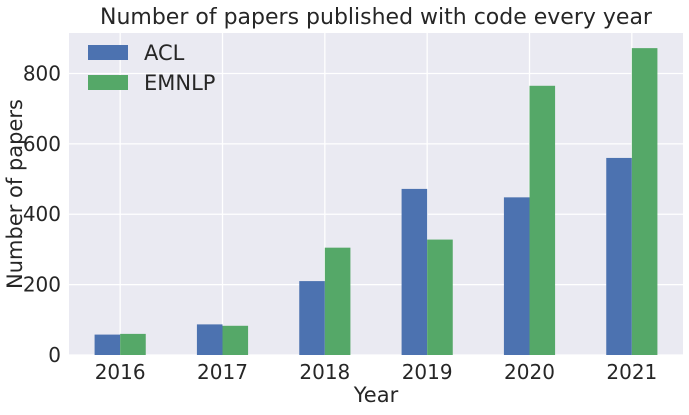  Describe the element at coordinates (108, 52) in the screenshot. I see `legend-swatch-acl` at that location.